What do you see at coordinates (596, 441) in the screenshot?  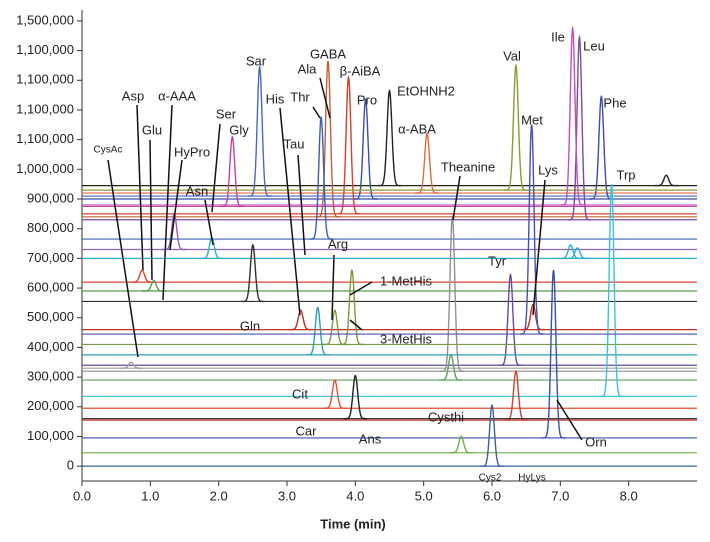 I see `peak-label: Orn` at bounding box center [596, 441].